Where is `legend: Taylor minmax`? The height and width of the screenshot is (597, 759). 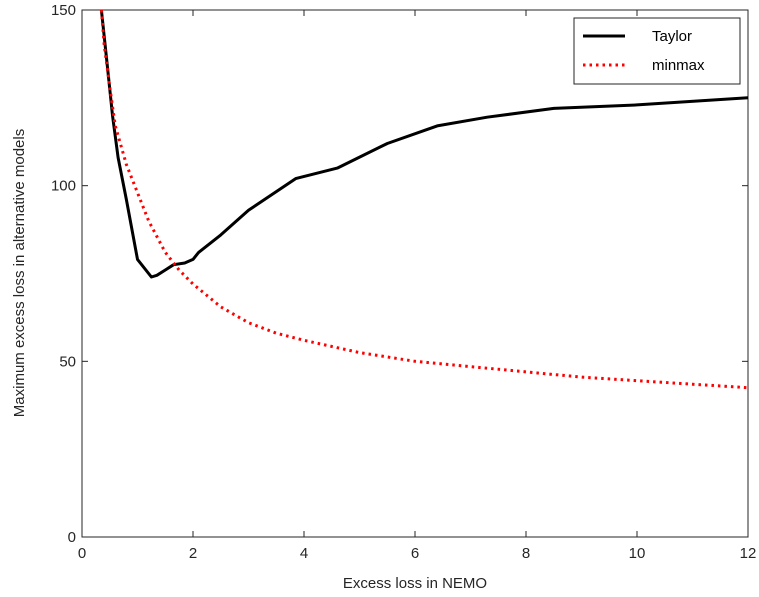 legend: Taylor minmax is located at coordinates (657, 51).